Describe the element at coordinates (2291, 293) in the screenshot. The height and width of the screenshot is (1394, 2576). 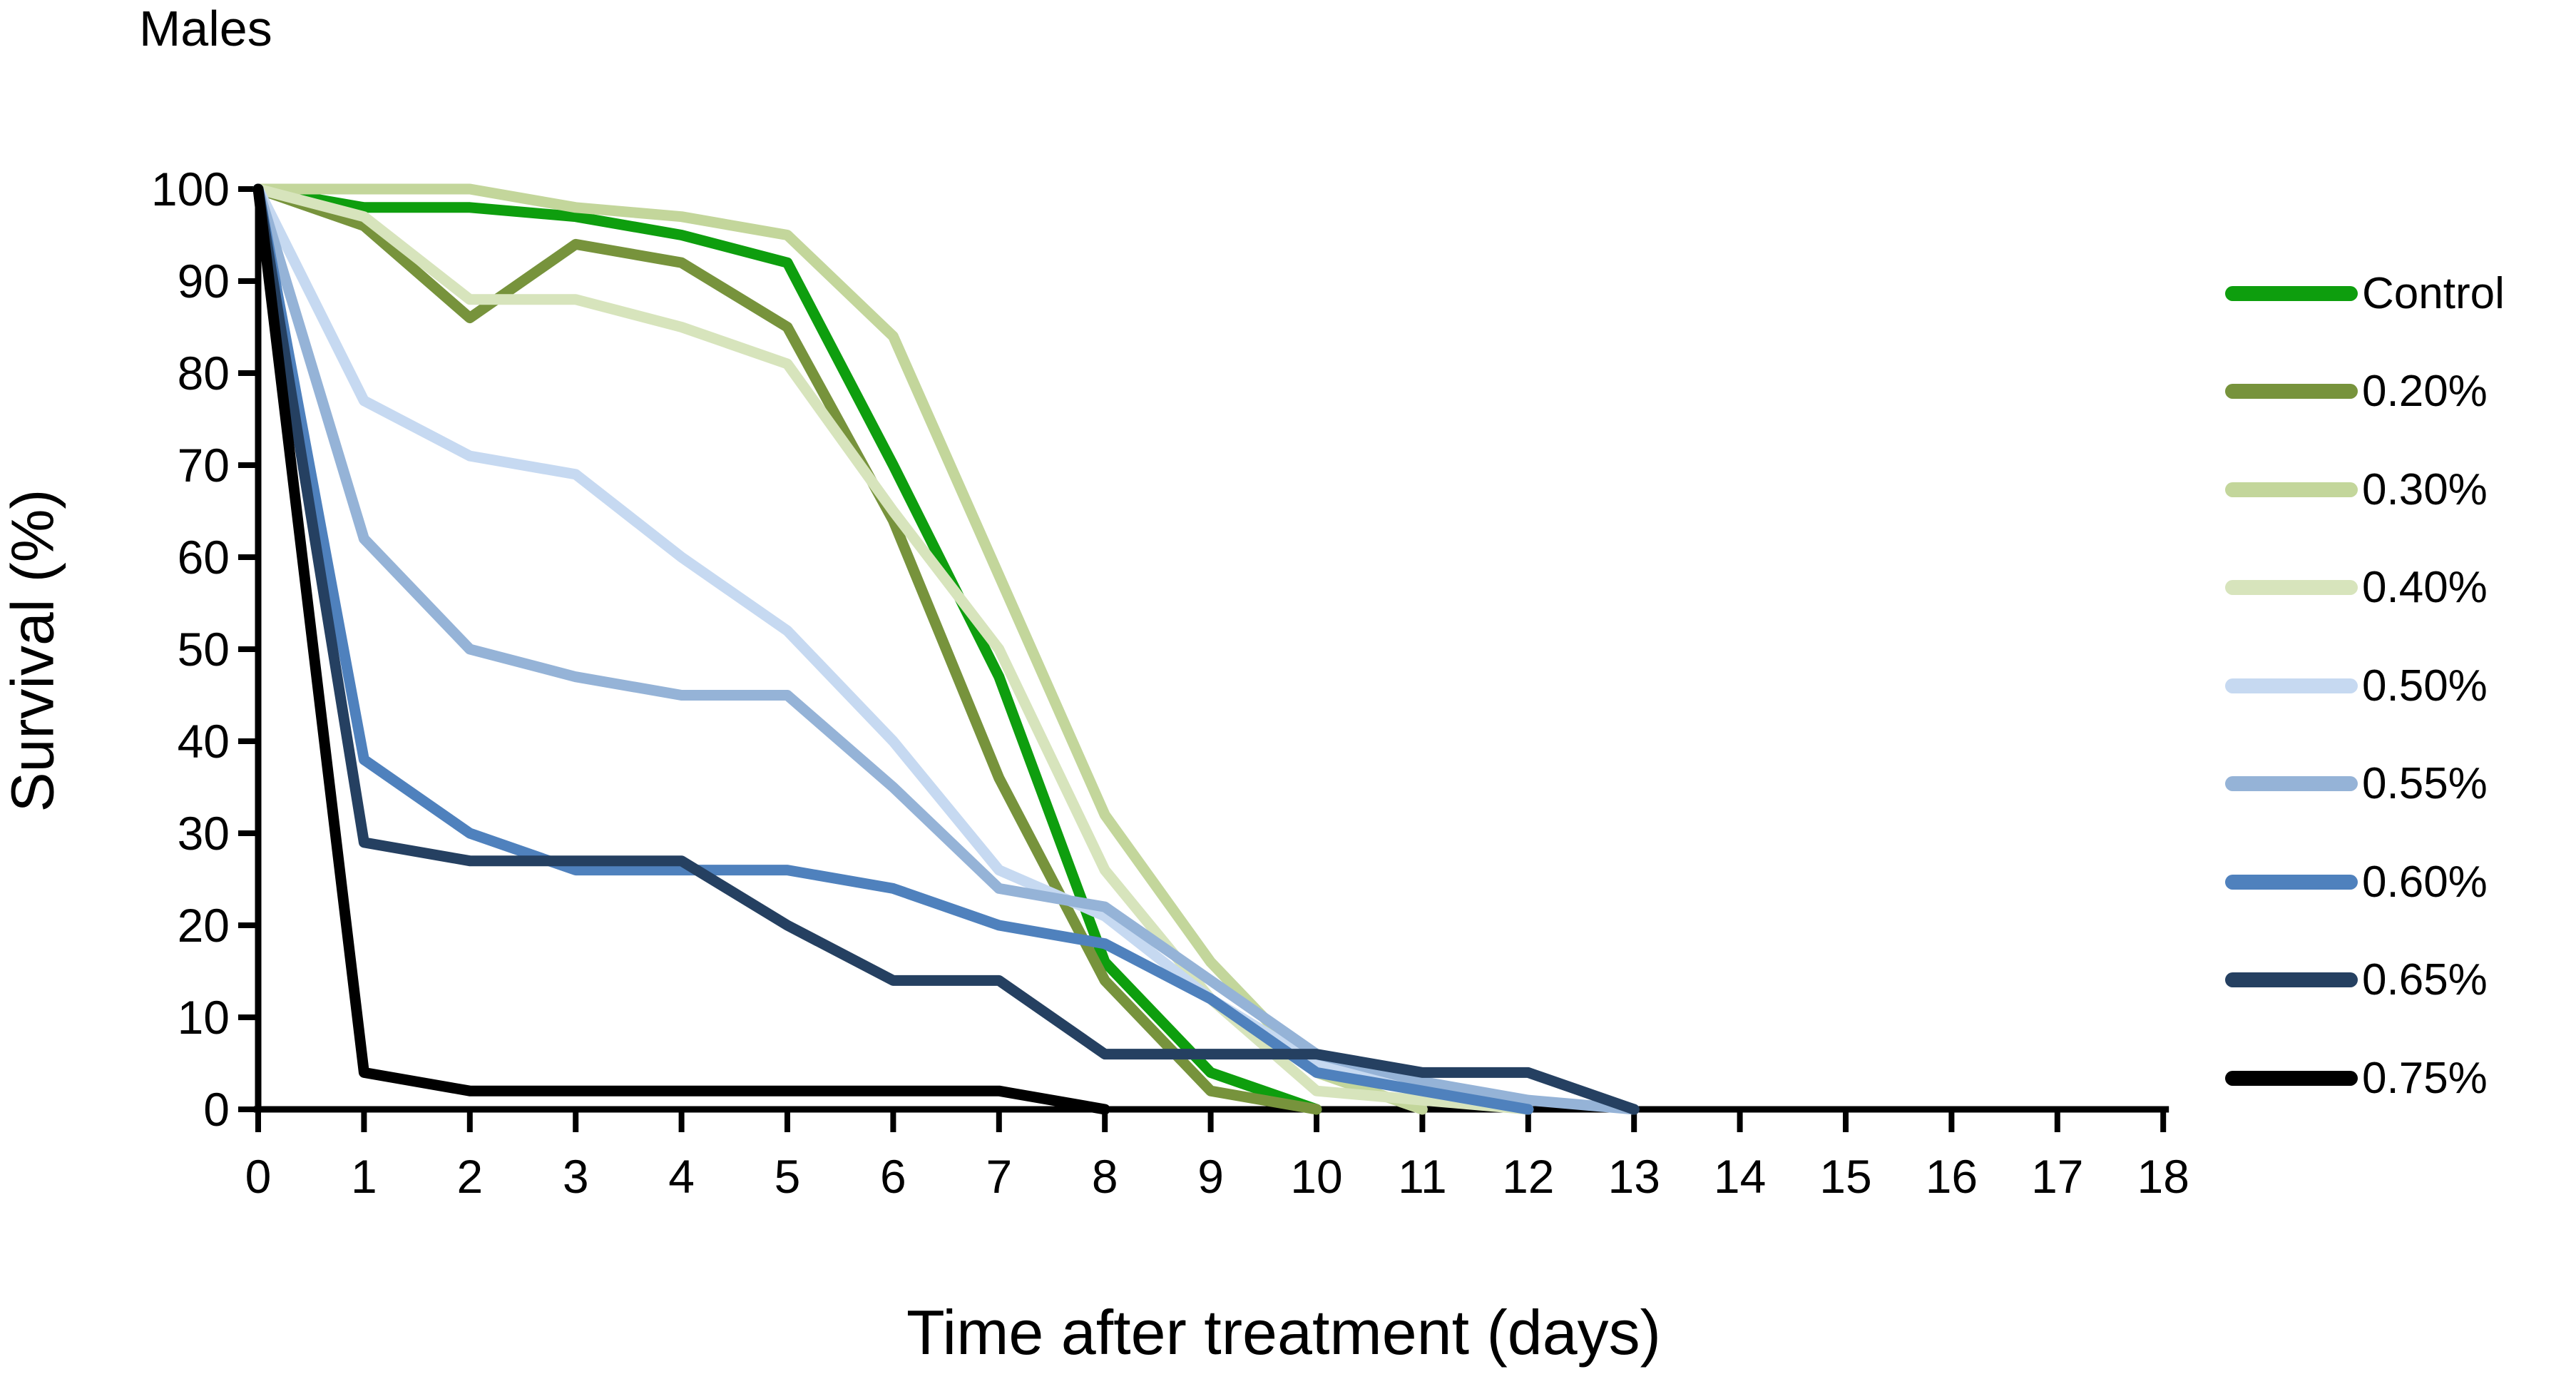
I see `legend-swatch-control` at that location.